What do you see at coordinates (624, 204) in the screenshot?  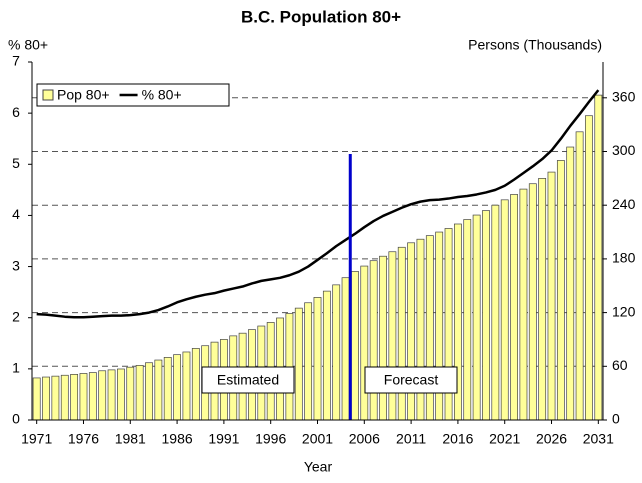 I see `y2-tick-label: 240` at bounding box center [624, 204].